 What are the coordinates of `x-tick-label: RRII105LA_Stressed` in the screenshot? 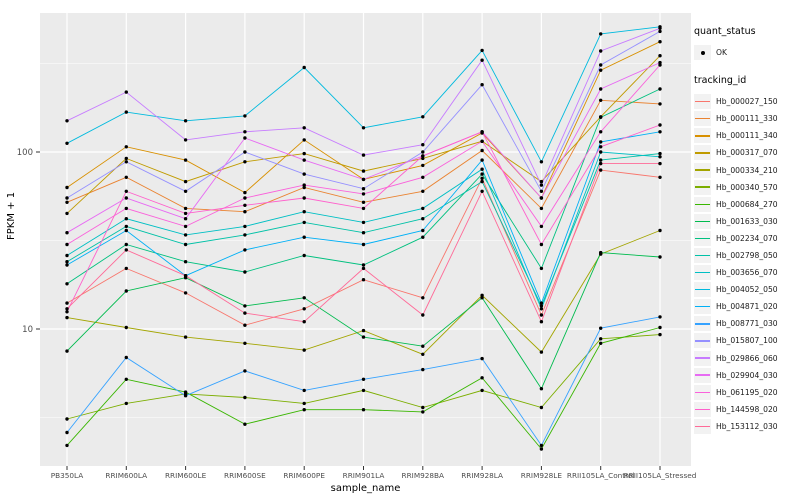 It's located at (660, 475).